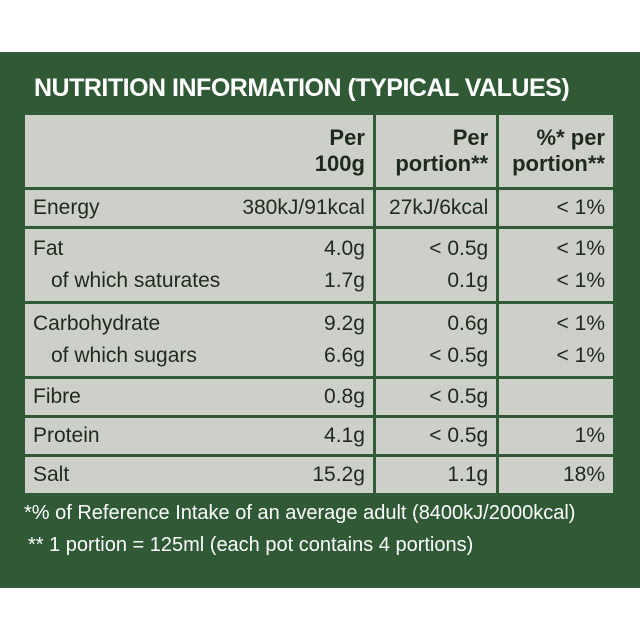  I want to click on nutrient-name: Fibre, so click(125, 397).